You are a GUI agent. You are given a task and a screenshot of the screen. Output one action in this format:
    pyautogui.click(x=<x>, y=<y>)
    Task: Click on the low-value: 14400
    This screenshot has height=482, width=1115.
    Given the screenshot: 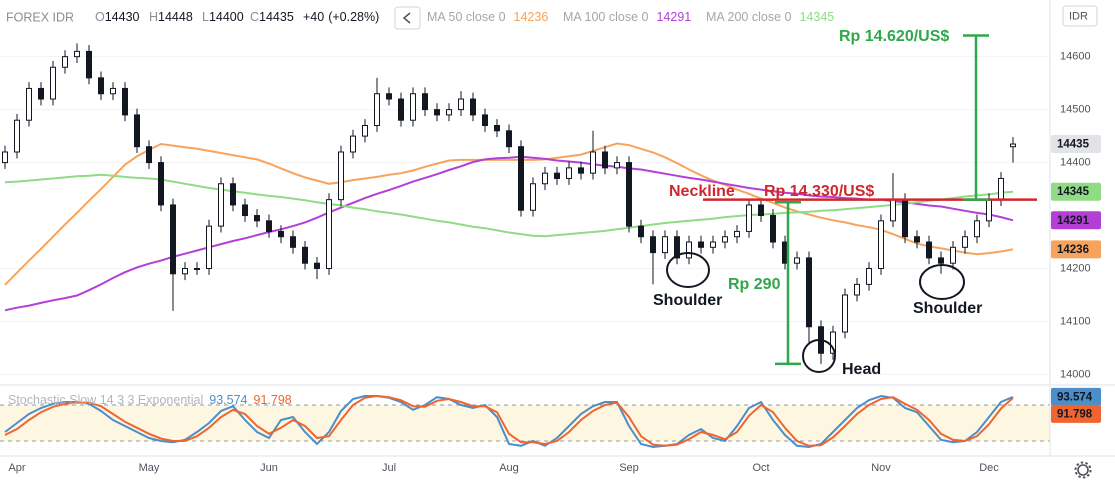 What is the action you would take?
    pyautogui.click(x=226, y=17)
    